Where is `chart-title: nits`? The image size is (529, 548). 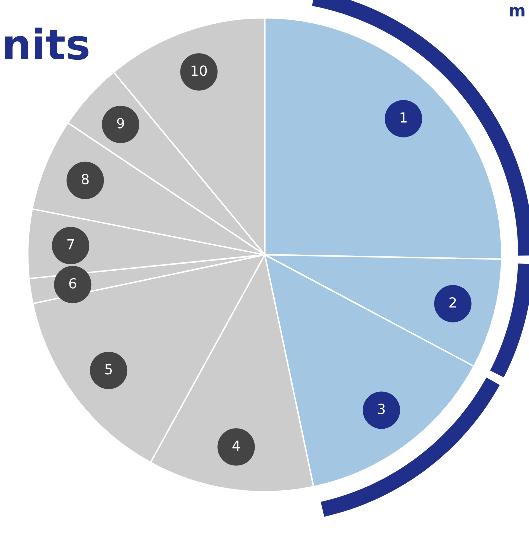
chart-title: nits is located at coordinates (47, 44).